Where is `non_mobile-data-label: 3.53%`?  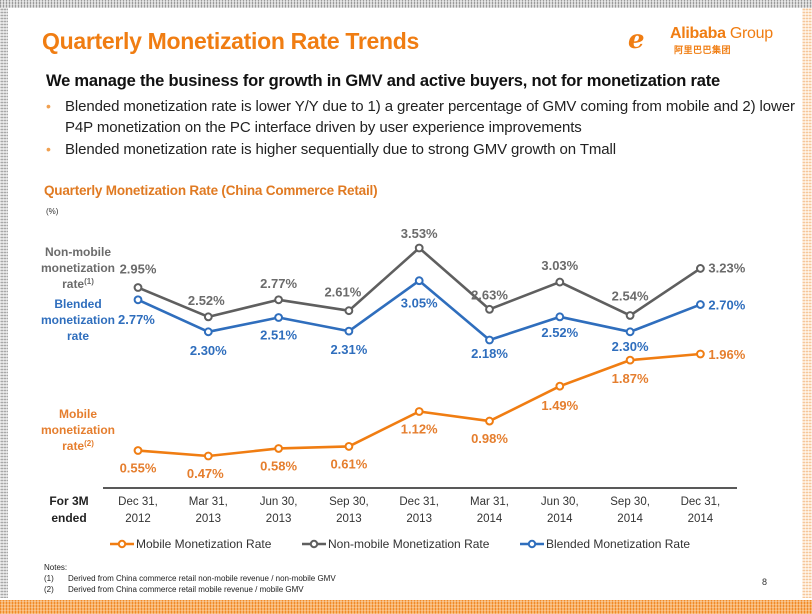 non_mobile-data-label: 3.53% is located at coordinates (419, 233).